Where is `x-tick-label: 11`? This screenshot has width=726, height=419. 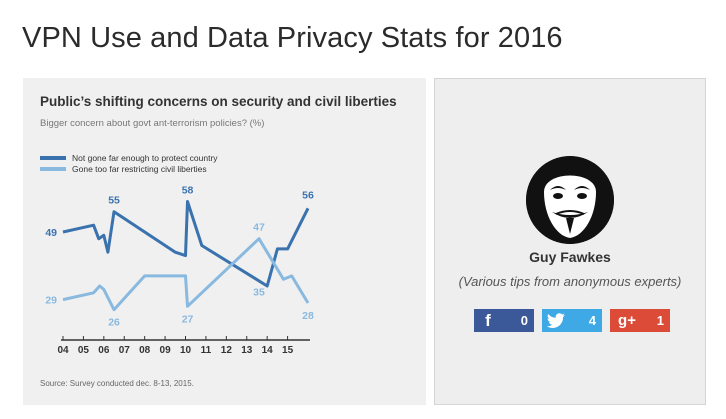 x-tick-label: 11 is located at coordinates (206, 350).